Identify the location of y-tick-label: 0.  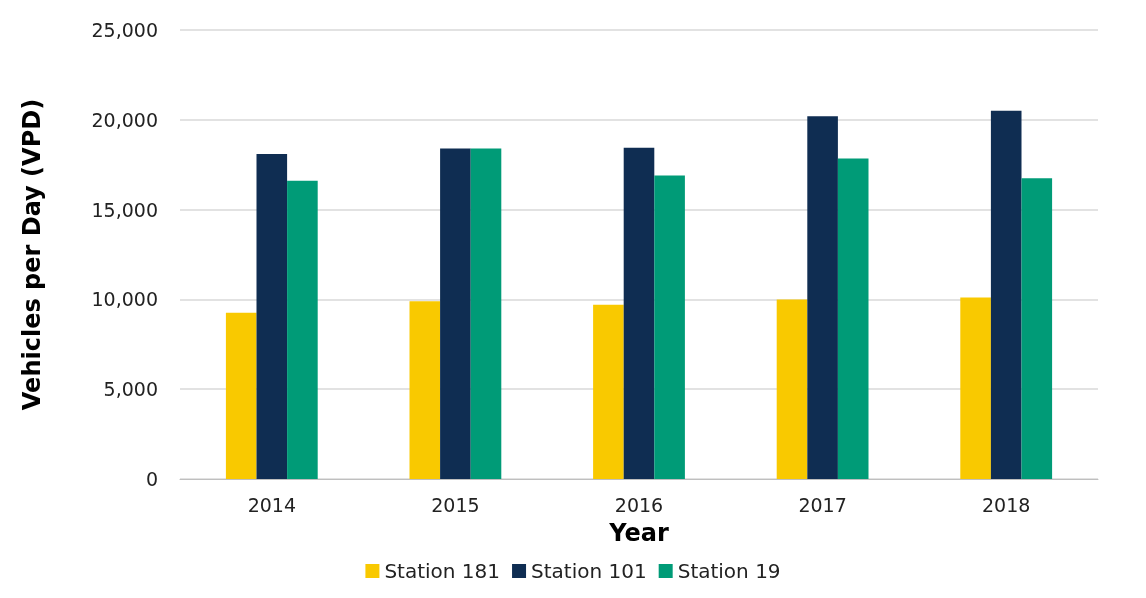
(151, 479).